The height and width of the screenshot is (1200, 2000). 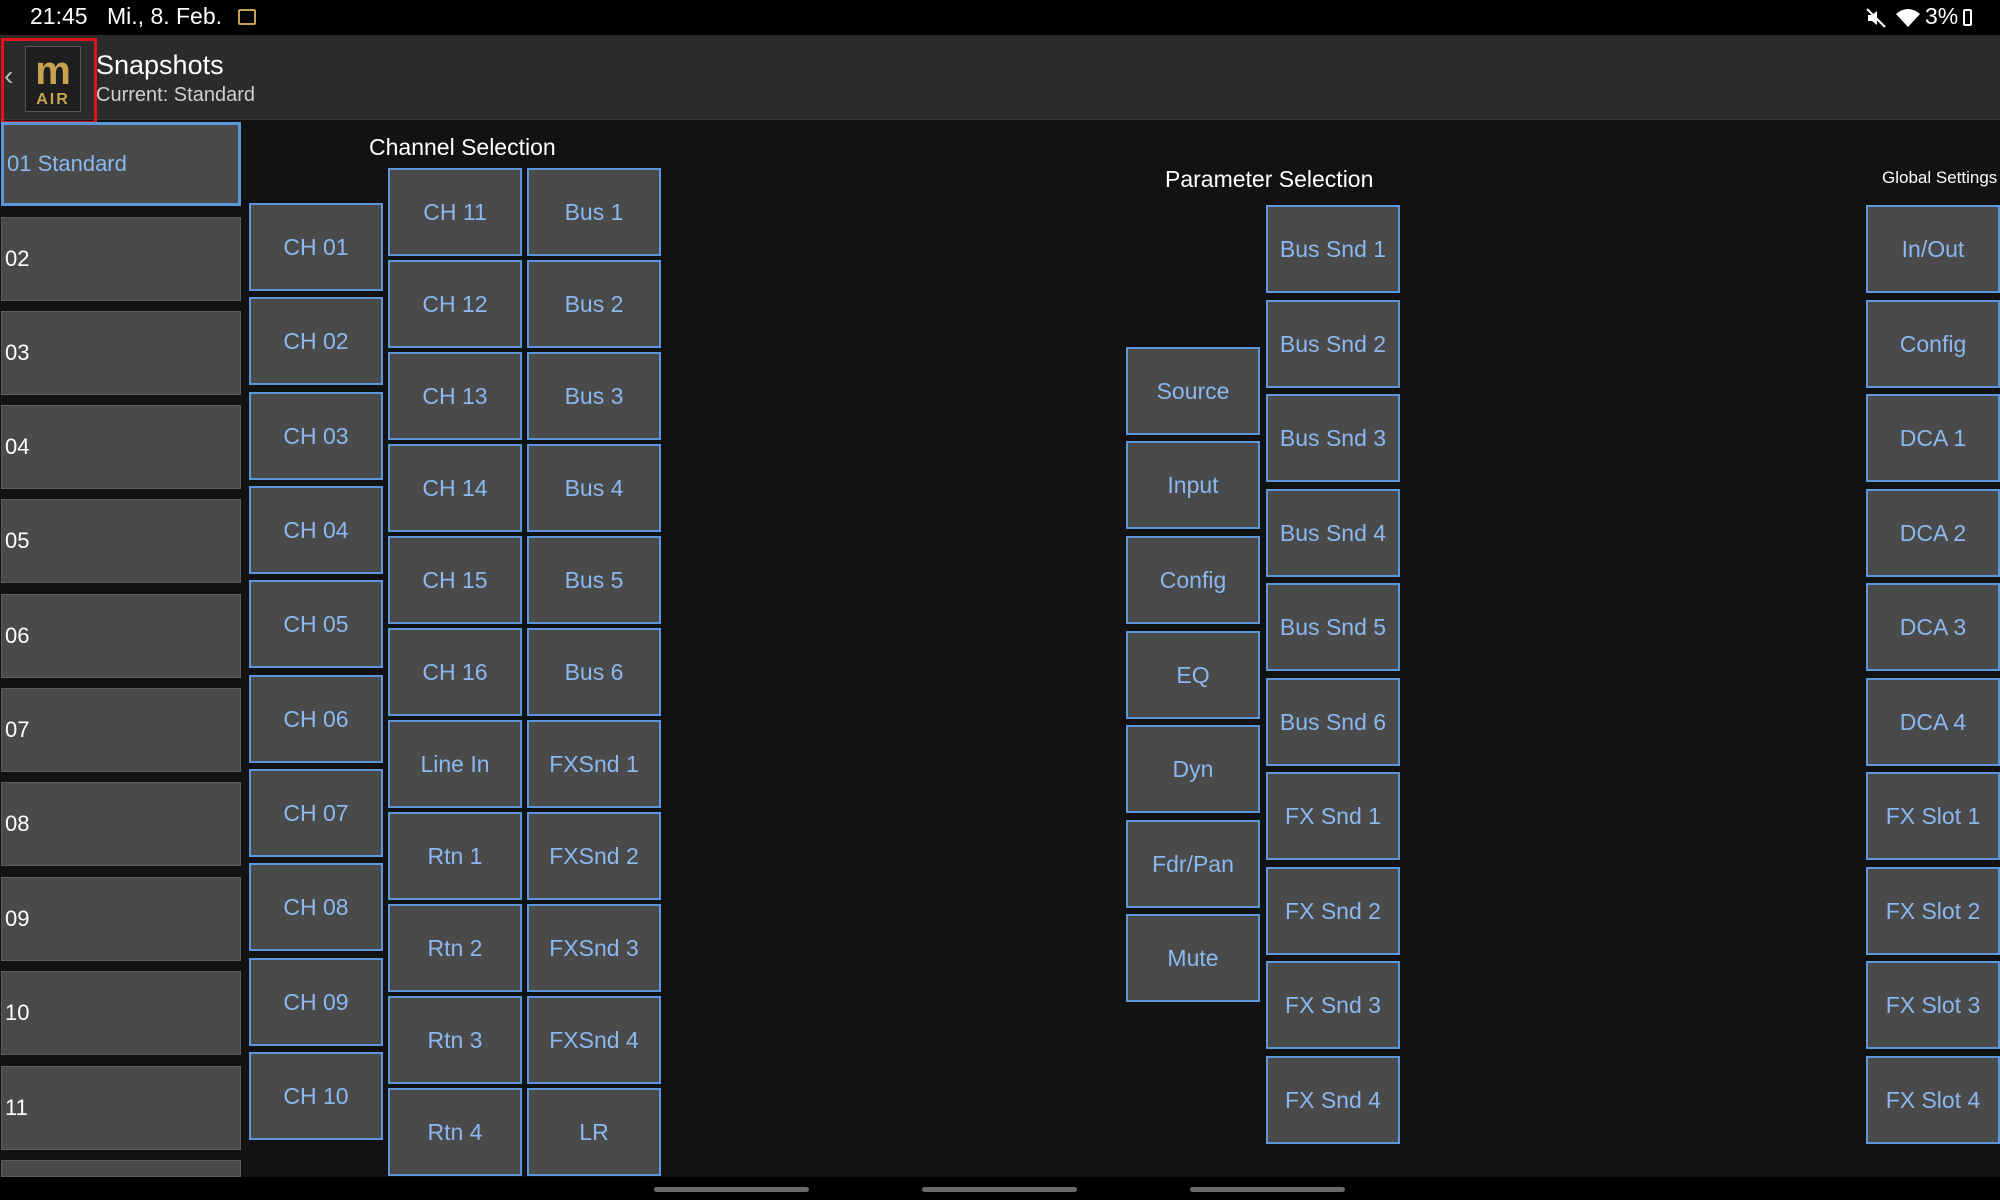 What do you see at coordinates (1908, 18) in the screenshot?
I see `wifi-icon` at bounding box center [1908, 18].